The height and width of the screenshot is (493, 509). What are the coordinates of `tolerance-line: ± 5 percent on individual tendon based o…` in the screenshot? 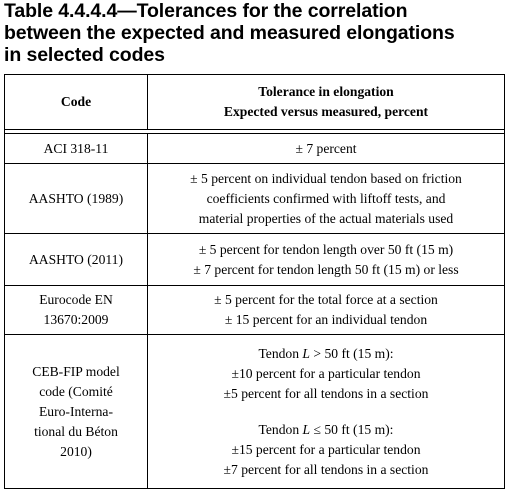 It's located at (326, 178).